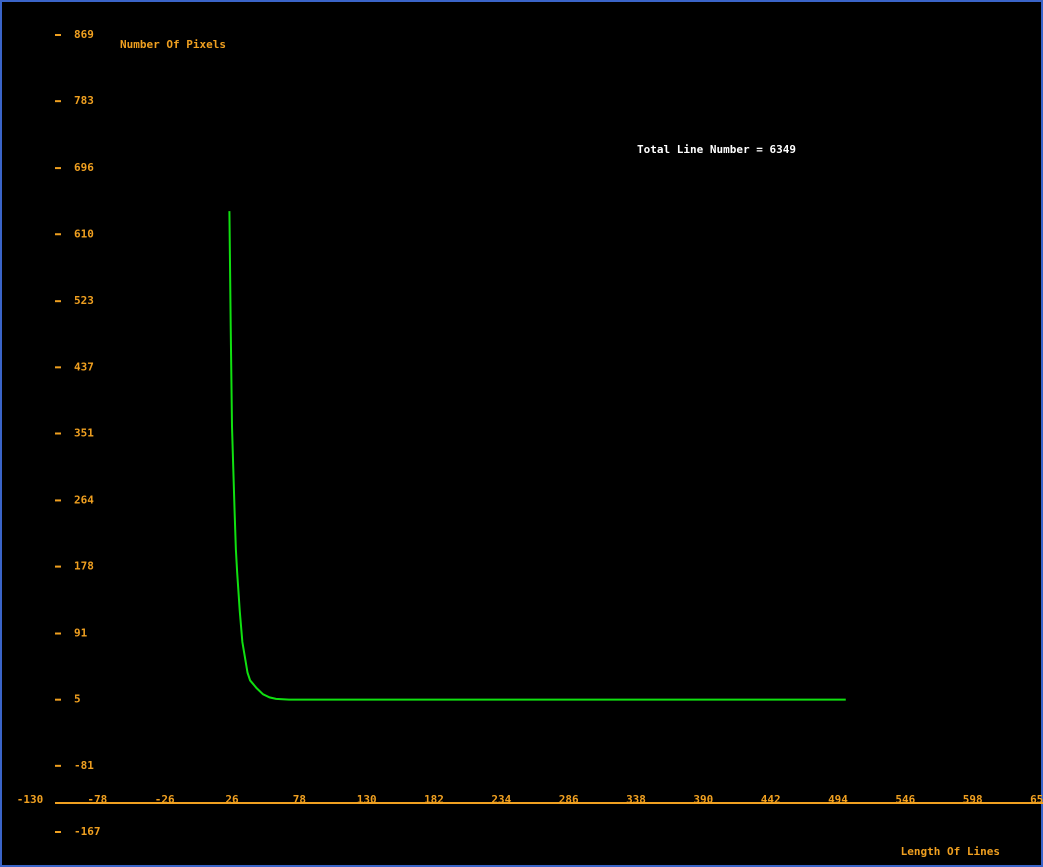  I want to click on y-tick-label: 264, so click(84, 499).